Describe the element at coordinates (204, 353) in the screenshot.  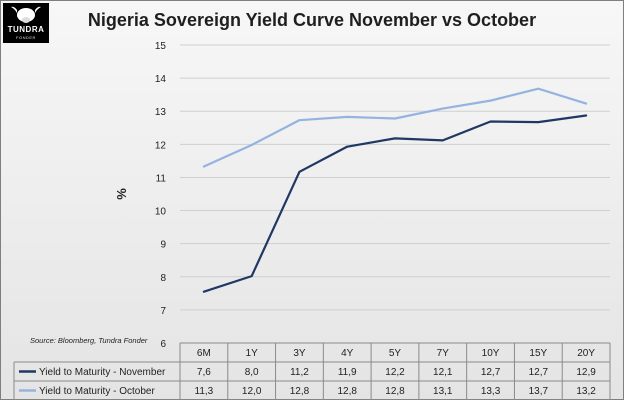
I see `x-category-label: 6M` at that location.